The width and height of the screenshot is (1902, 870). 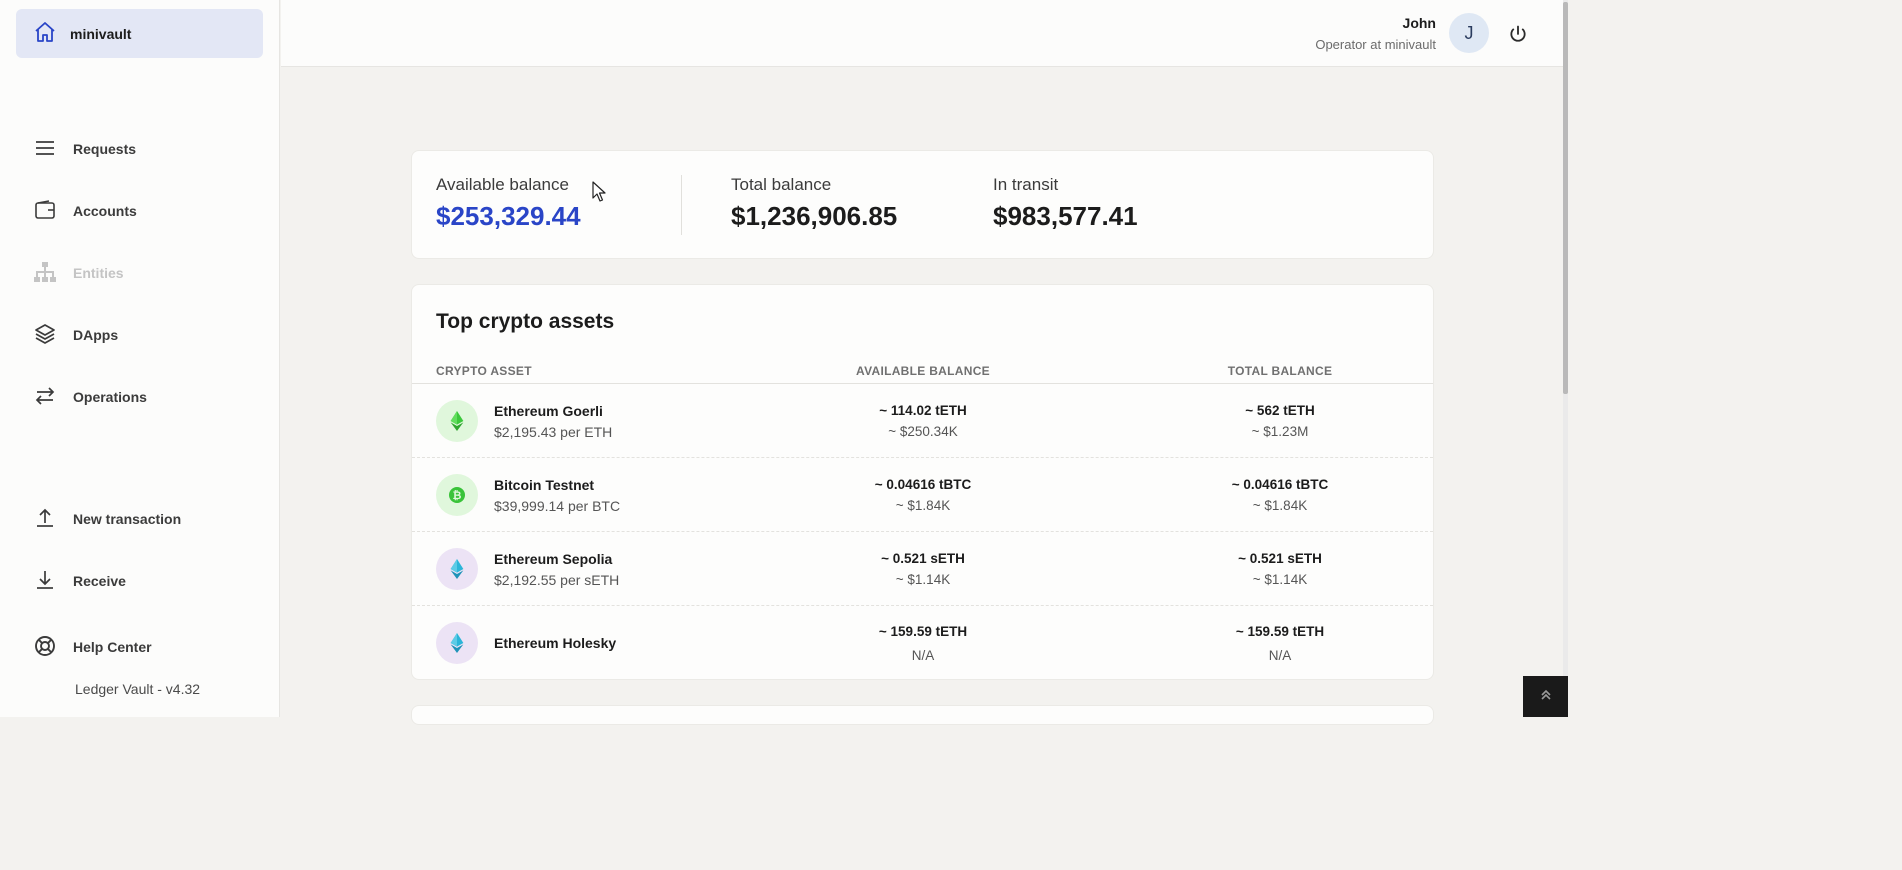 I want to click on scroll-to-top-button, so click(x=1545, y=696).